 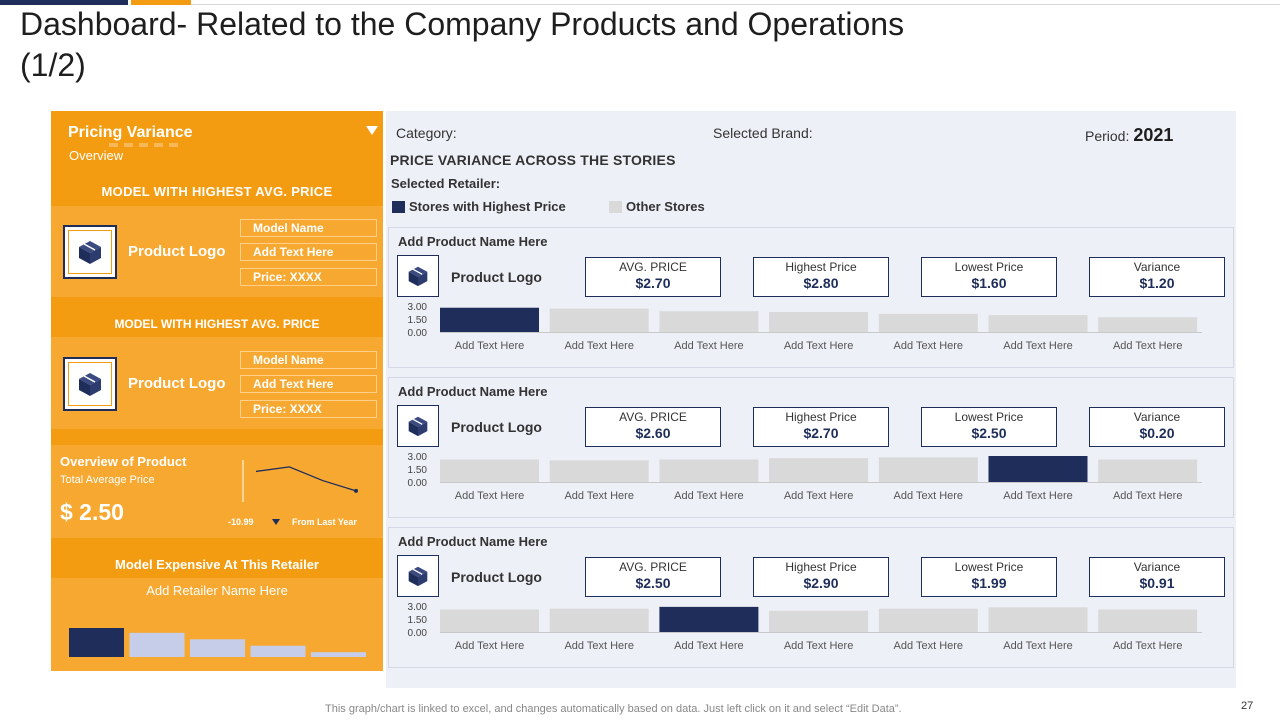 I want to click on model2-heading: MODEL WITH HIGHEST AVG. PRICE, so click(x=217, y=324).